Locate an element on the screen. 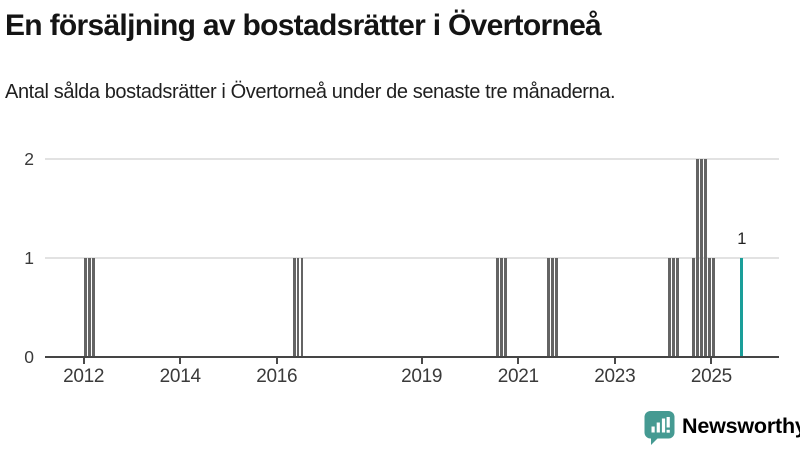 The width and height of the screenshot is (800, 450). x-tick-2019 is located at coordinates (421, 361).